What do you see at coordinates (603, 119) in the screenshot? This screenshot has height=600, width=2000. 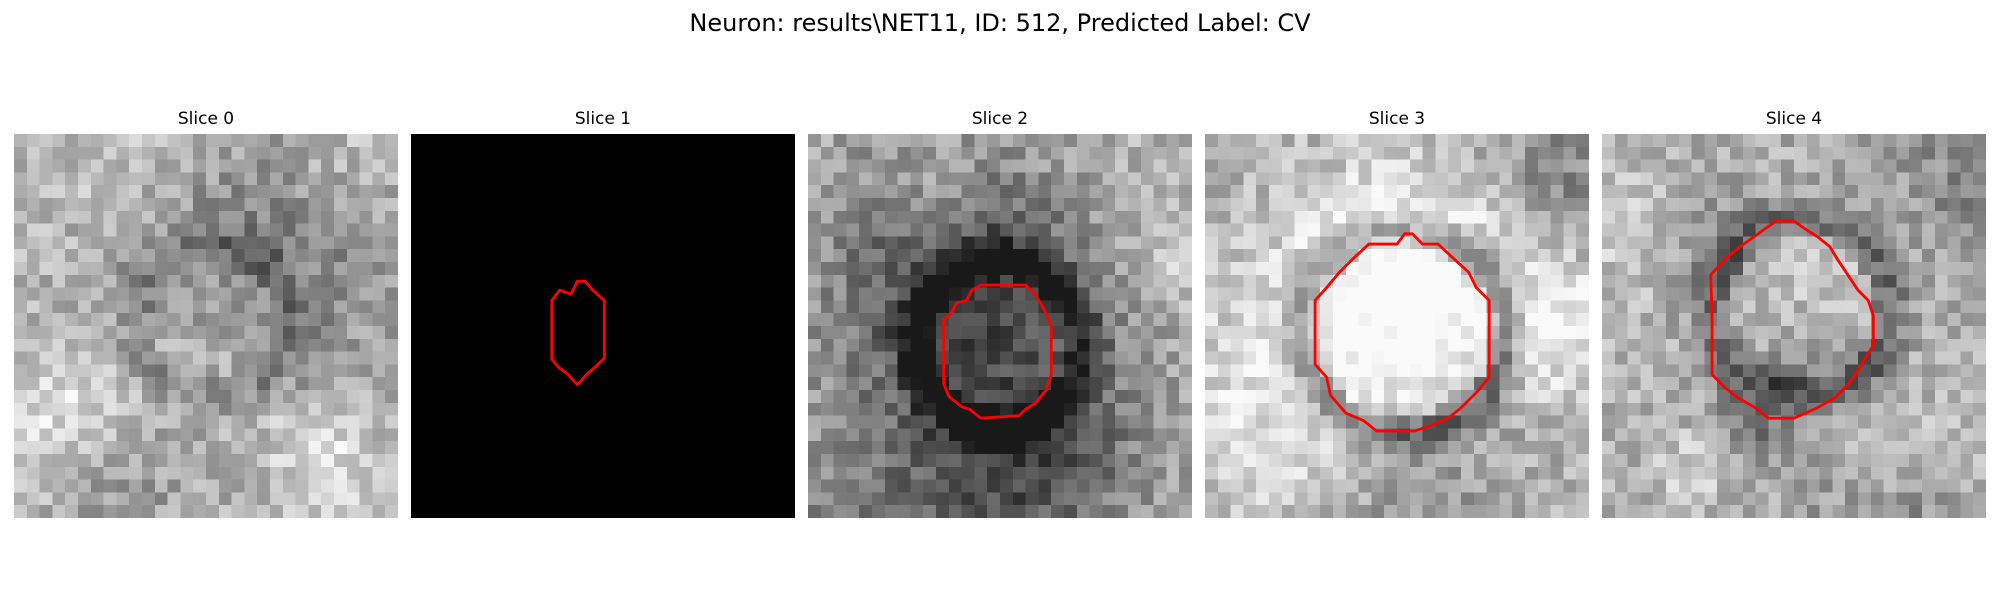 I see `slice-title: Slice 1` at bounding box center [603, 119].